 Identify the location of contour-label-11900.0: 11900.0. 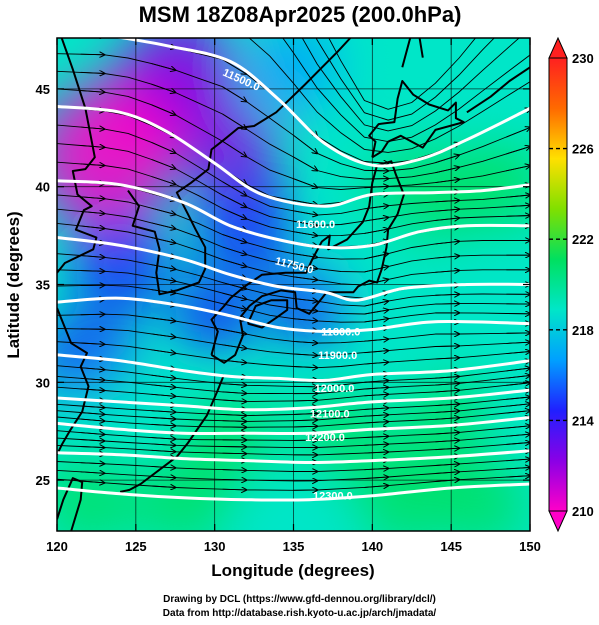
(337, 356).